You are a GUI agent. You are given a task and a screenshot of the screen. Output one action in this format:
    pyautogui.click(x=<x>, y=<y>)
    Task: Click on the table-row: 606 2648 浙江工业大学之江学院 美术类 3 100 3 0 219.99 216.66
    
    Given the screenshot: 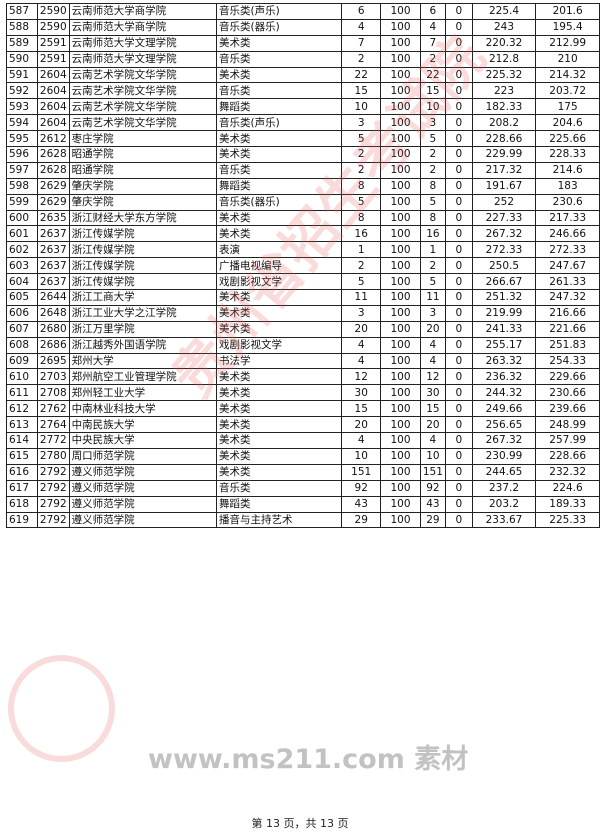 What is the action you would take?
    pyautogui.click(x=303, y=313)
    